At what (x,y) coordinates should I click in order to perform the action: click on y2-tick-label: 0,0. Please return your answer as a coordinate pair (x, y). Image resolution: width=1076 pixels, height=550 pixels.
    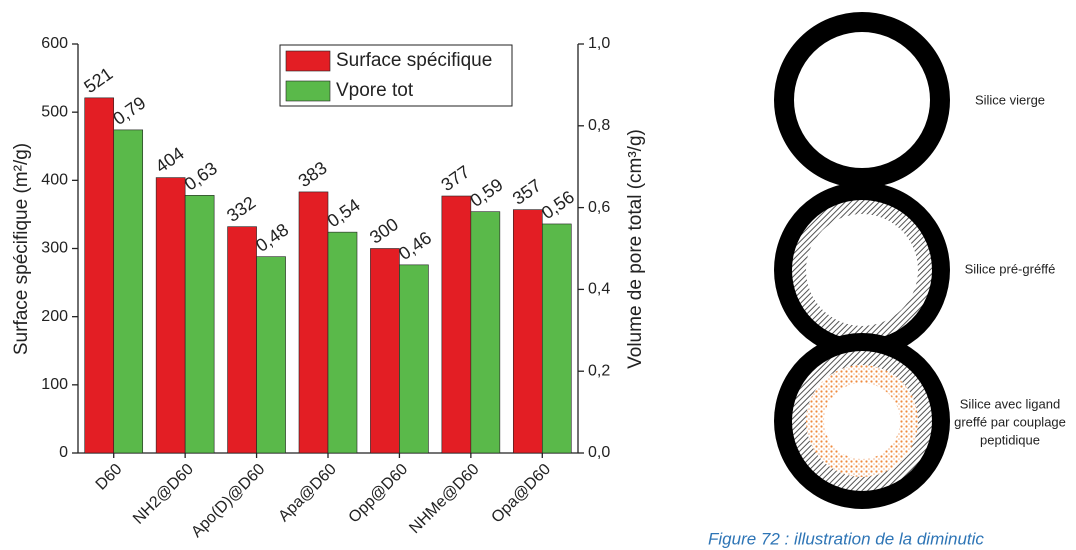
    Looking at the image, I should click on (599, 452).